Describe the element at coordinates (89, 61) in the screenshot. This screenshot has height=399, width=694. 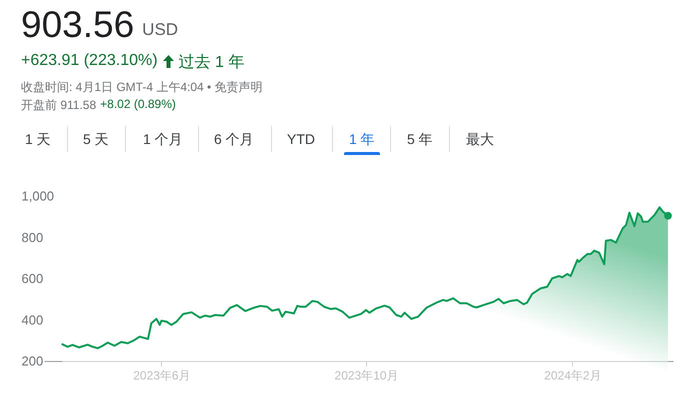
I see `text: +623.91 (223.10%)` at that location.